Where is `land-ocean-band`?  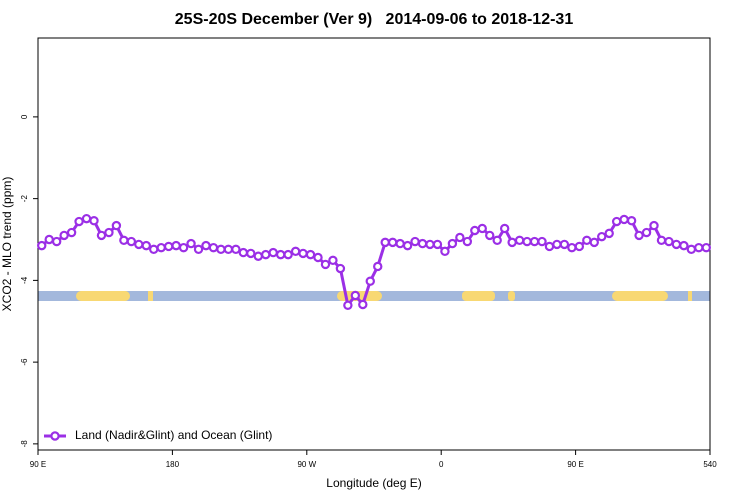
land-ocean-band is located at coordinates (374, 296).